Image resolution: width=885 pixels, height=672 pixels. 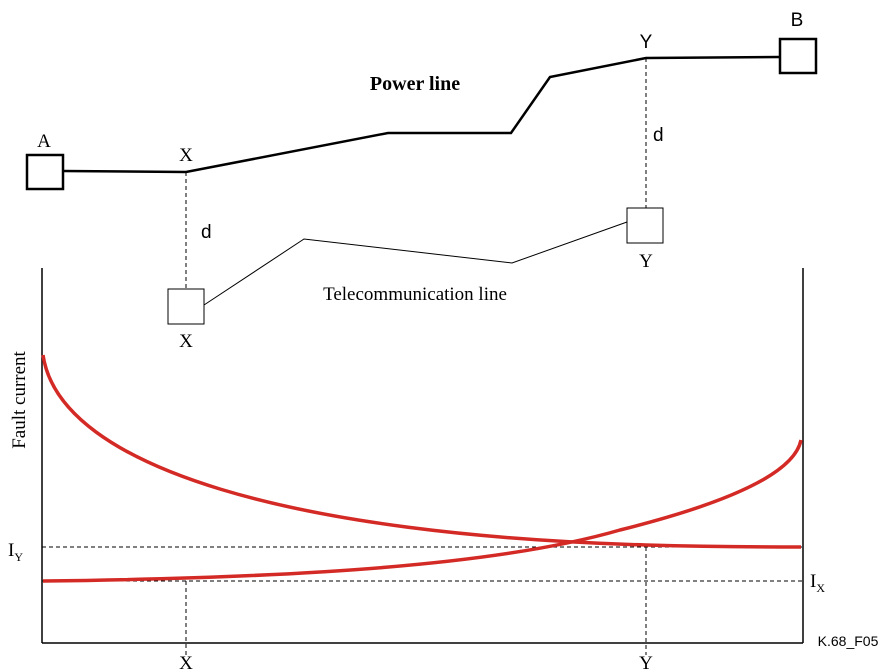 What do you see at coordinates (415, 294) in the screenshot?
I see `telecom-line-label: Telecommunication line` at bounding box center [415, 294].